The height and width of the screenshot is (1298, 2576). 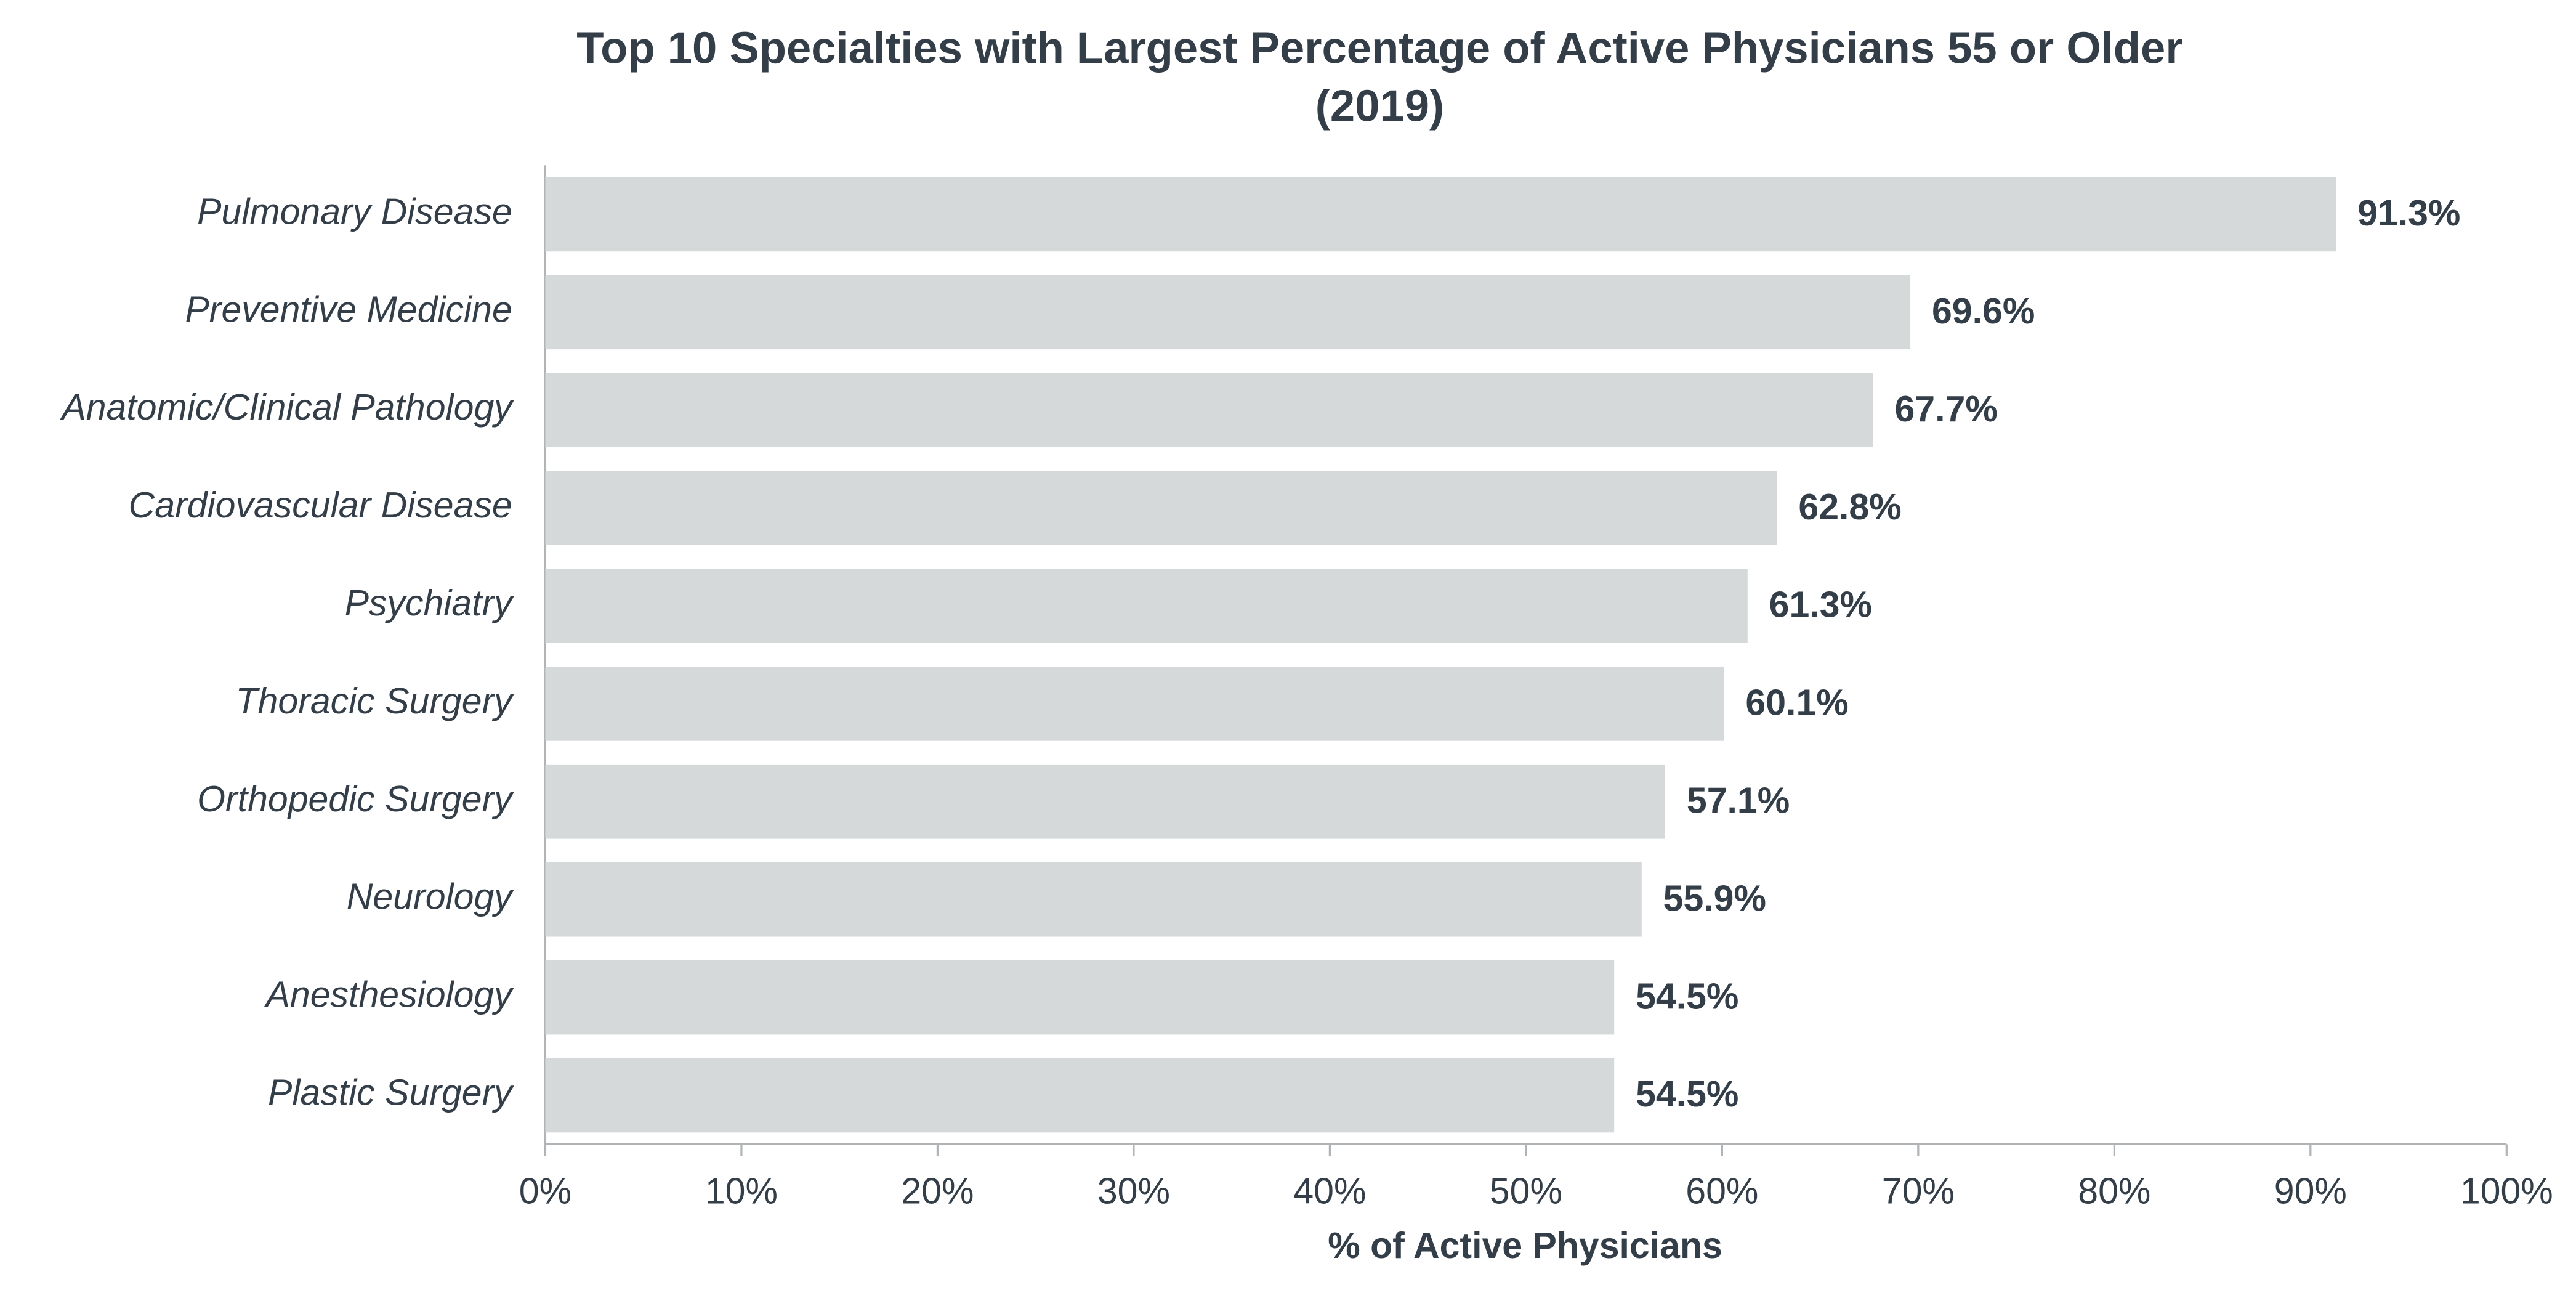 I want to click on value-label: 61.3%, so click(x=1820, y=605).